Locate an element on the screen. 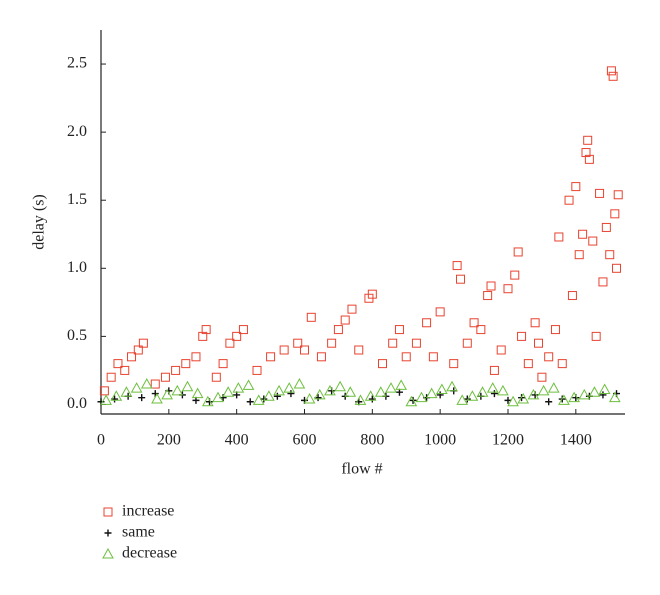 The width and height of the screenshot is (660, 595). y-axis-label: delay (s) is located at coordinates (39, 222).